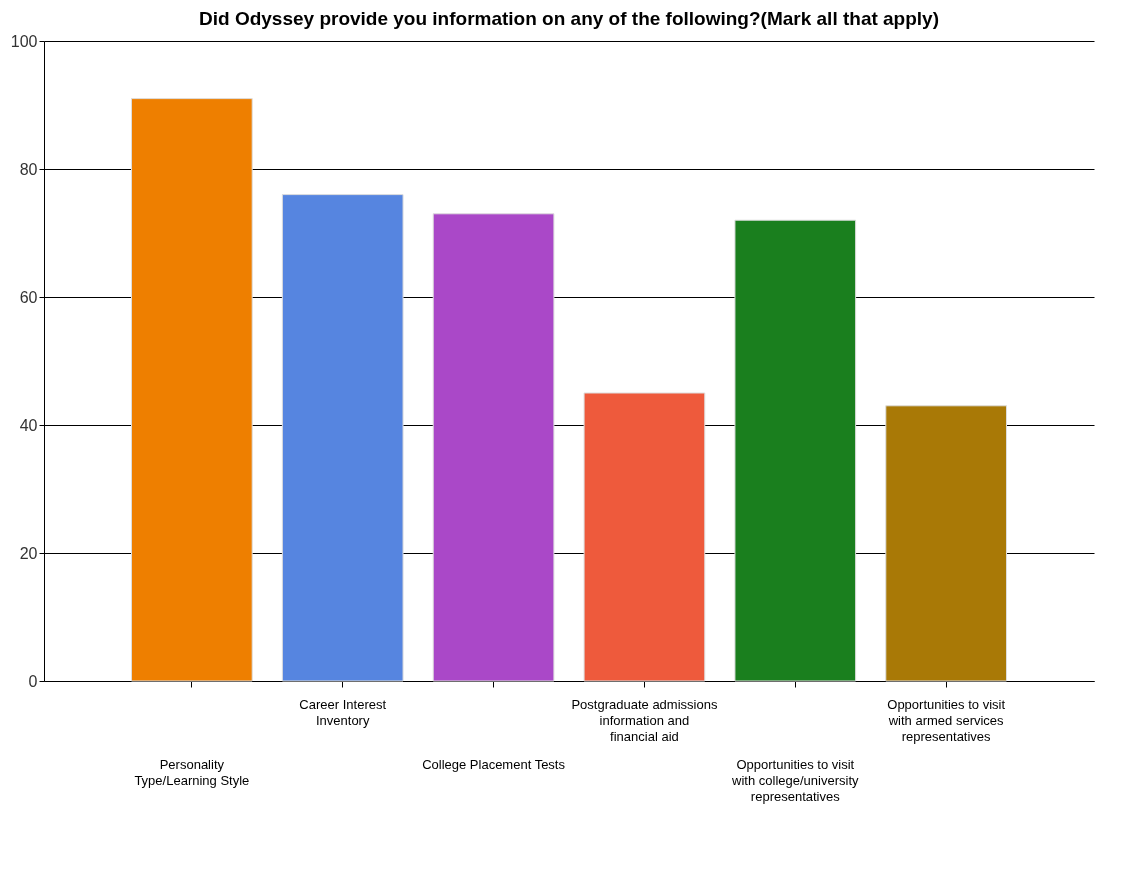 The height and width of the screenshot is (876, 1138). Describe the element at coordinates (795, 780) in the screenshot. I see `x-tick-label: Opportunities to visit with college/university representatives` at that location.